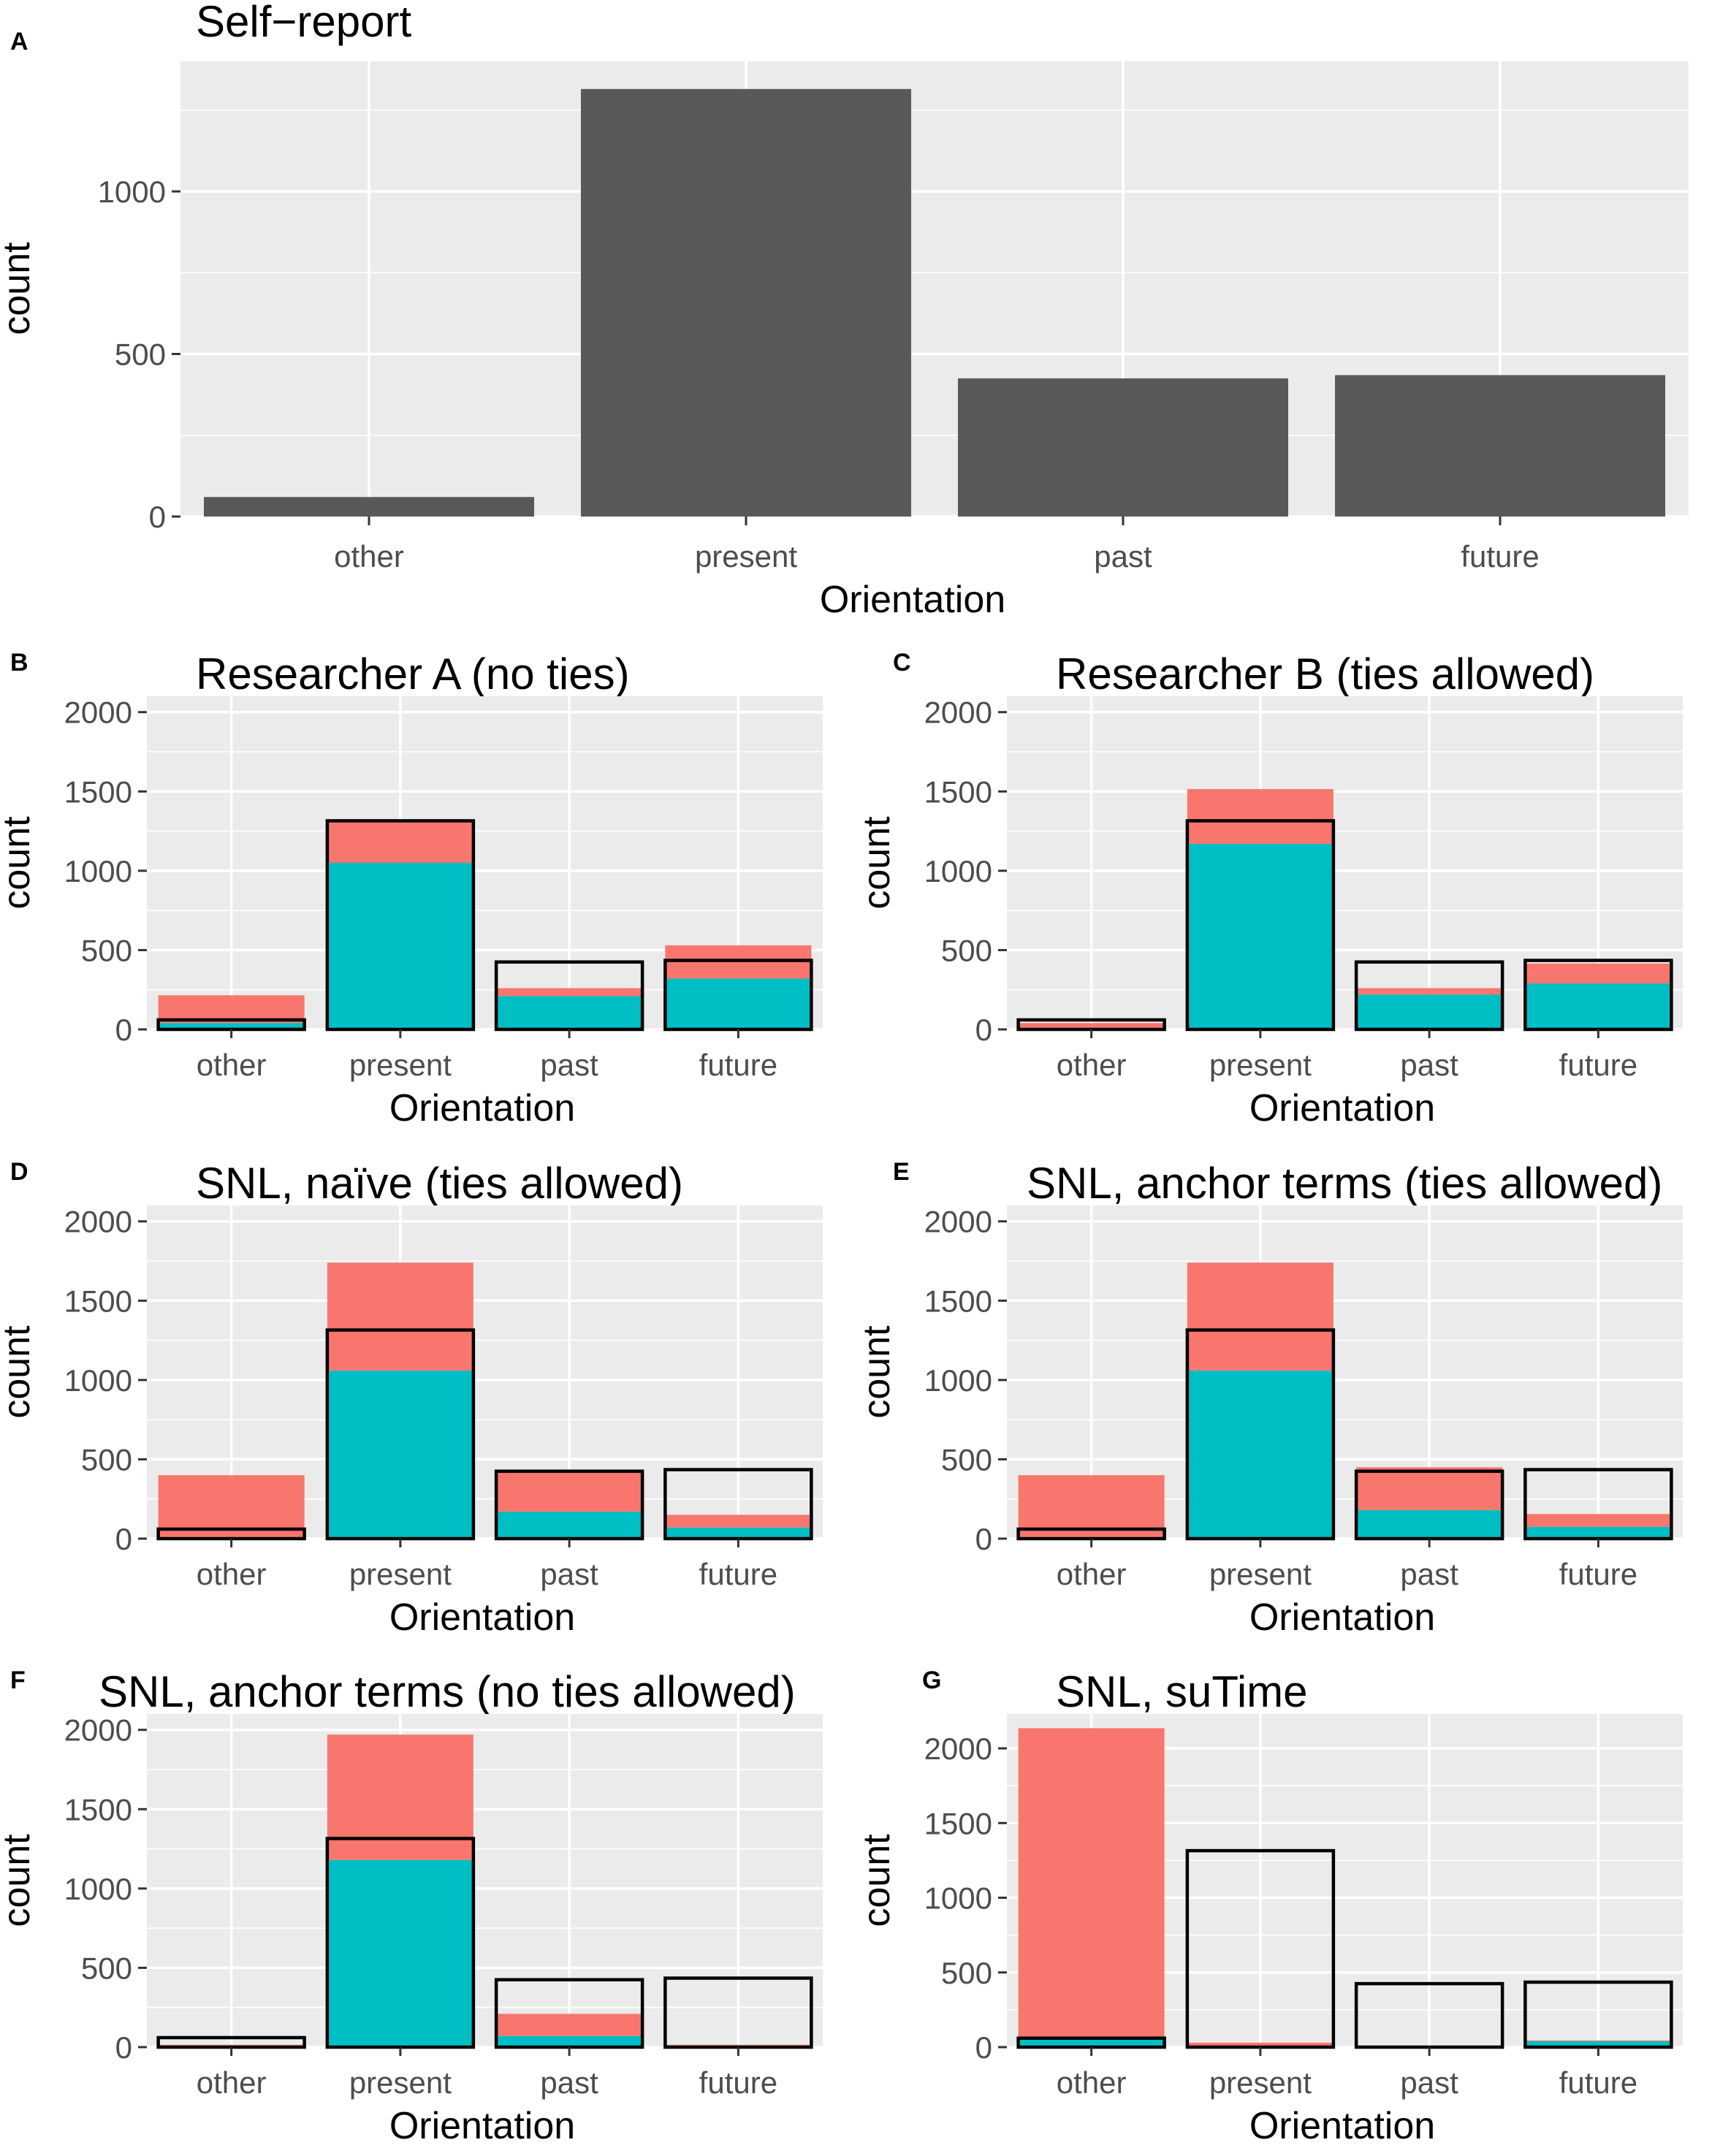 The image size is (1712, 2156). I want to click on panel-letter: F, so click(18, 1680).